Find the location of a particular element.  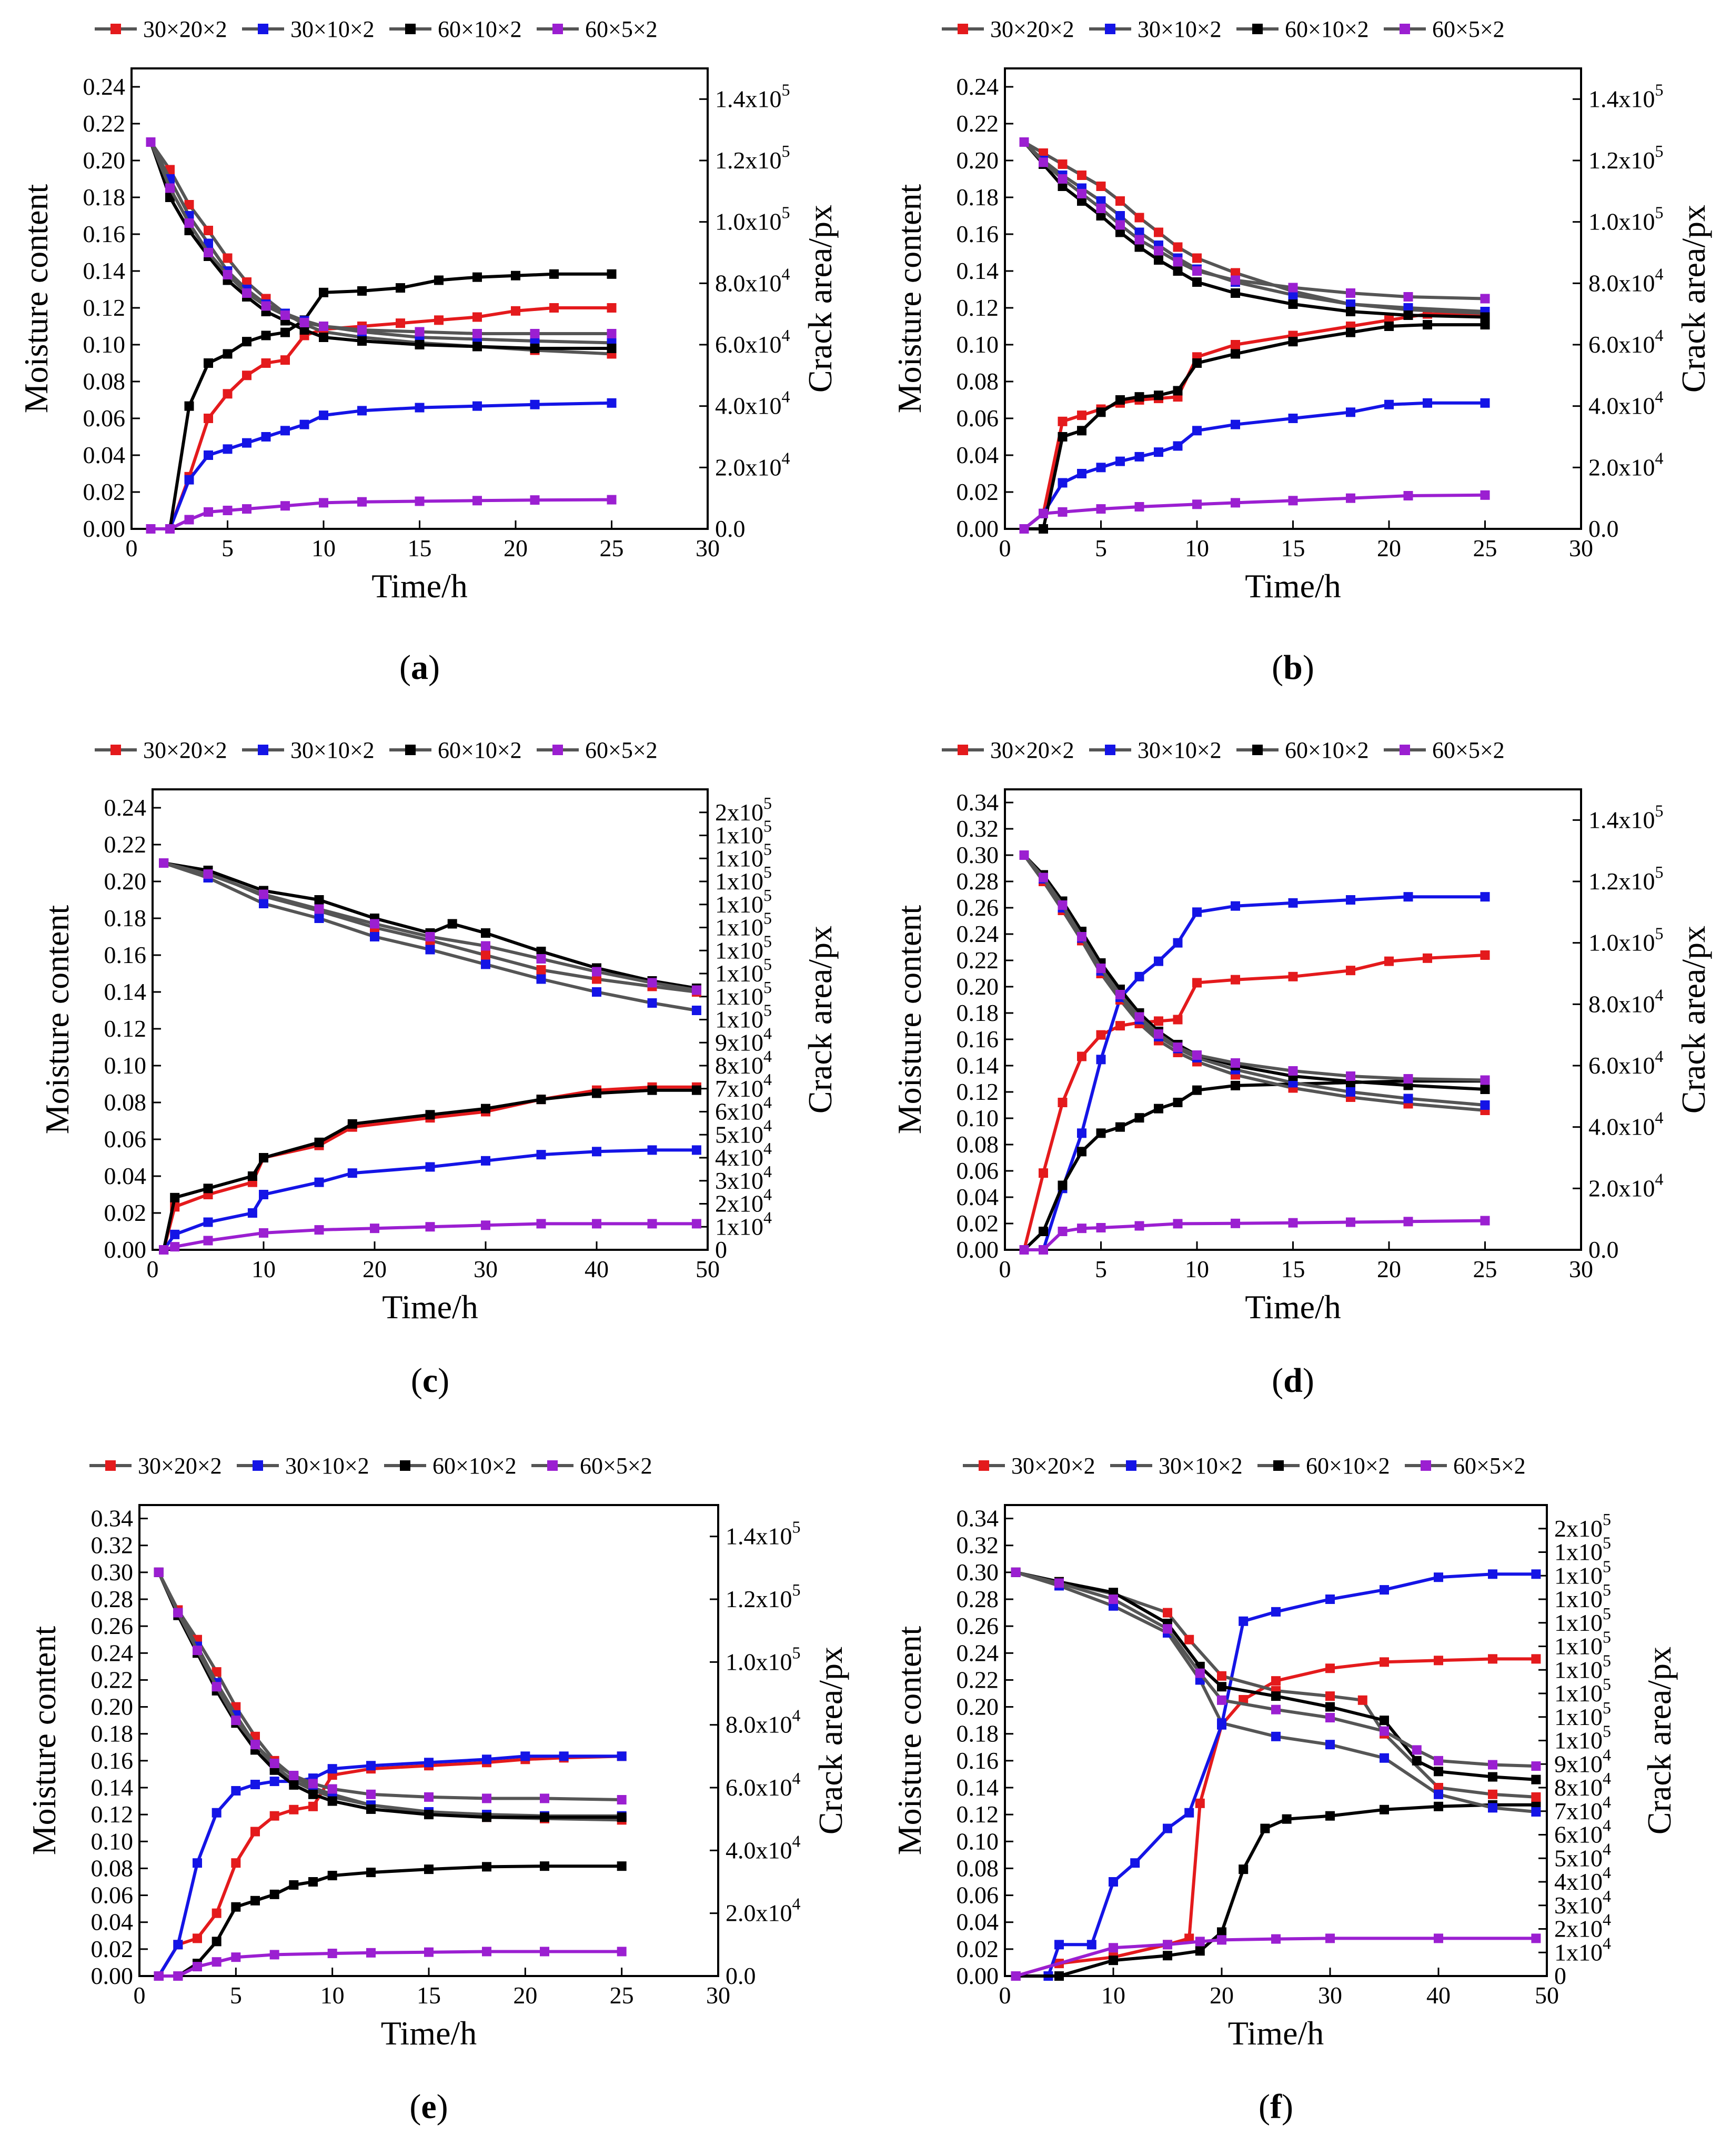

y2-tick-label: 2.0x10⁴ is located at coordinates (764, 1911).